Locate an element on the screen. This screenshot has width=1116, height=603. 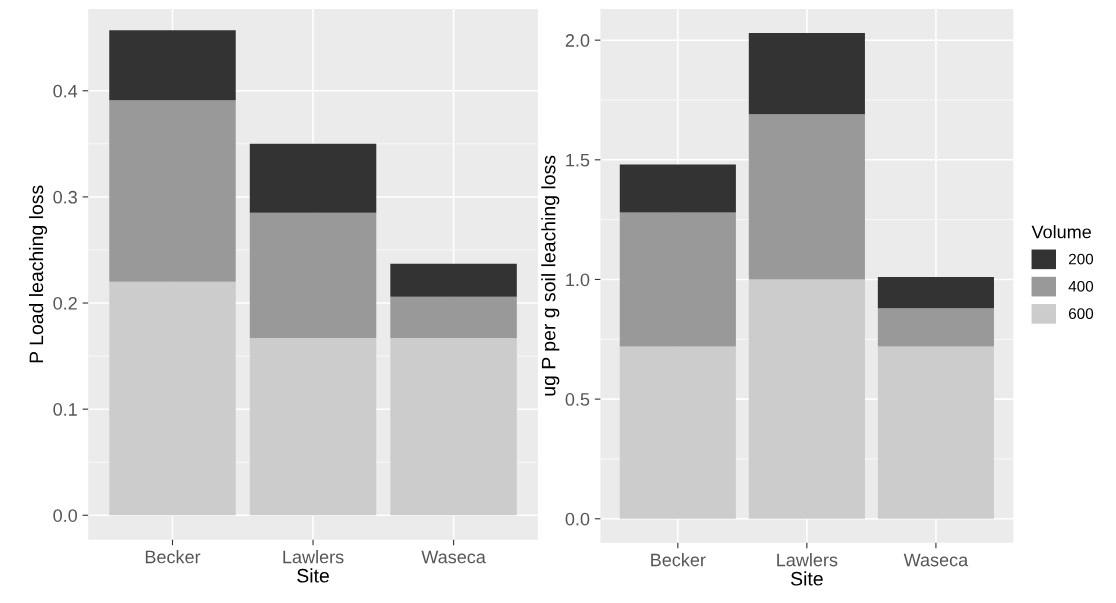
y-tick-label: 0.2 is located at coordinates (65, 303).